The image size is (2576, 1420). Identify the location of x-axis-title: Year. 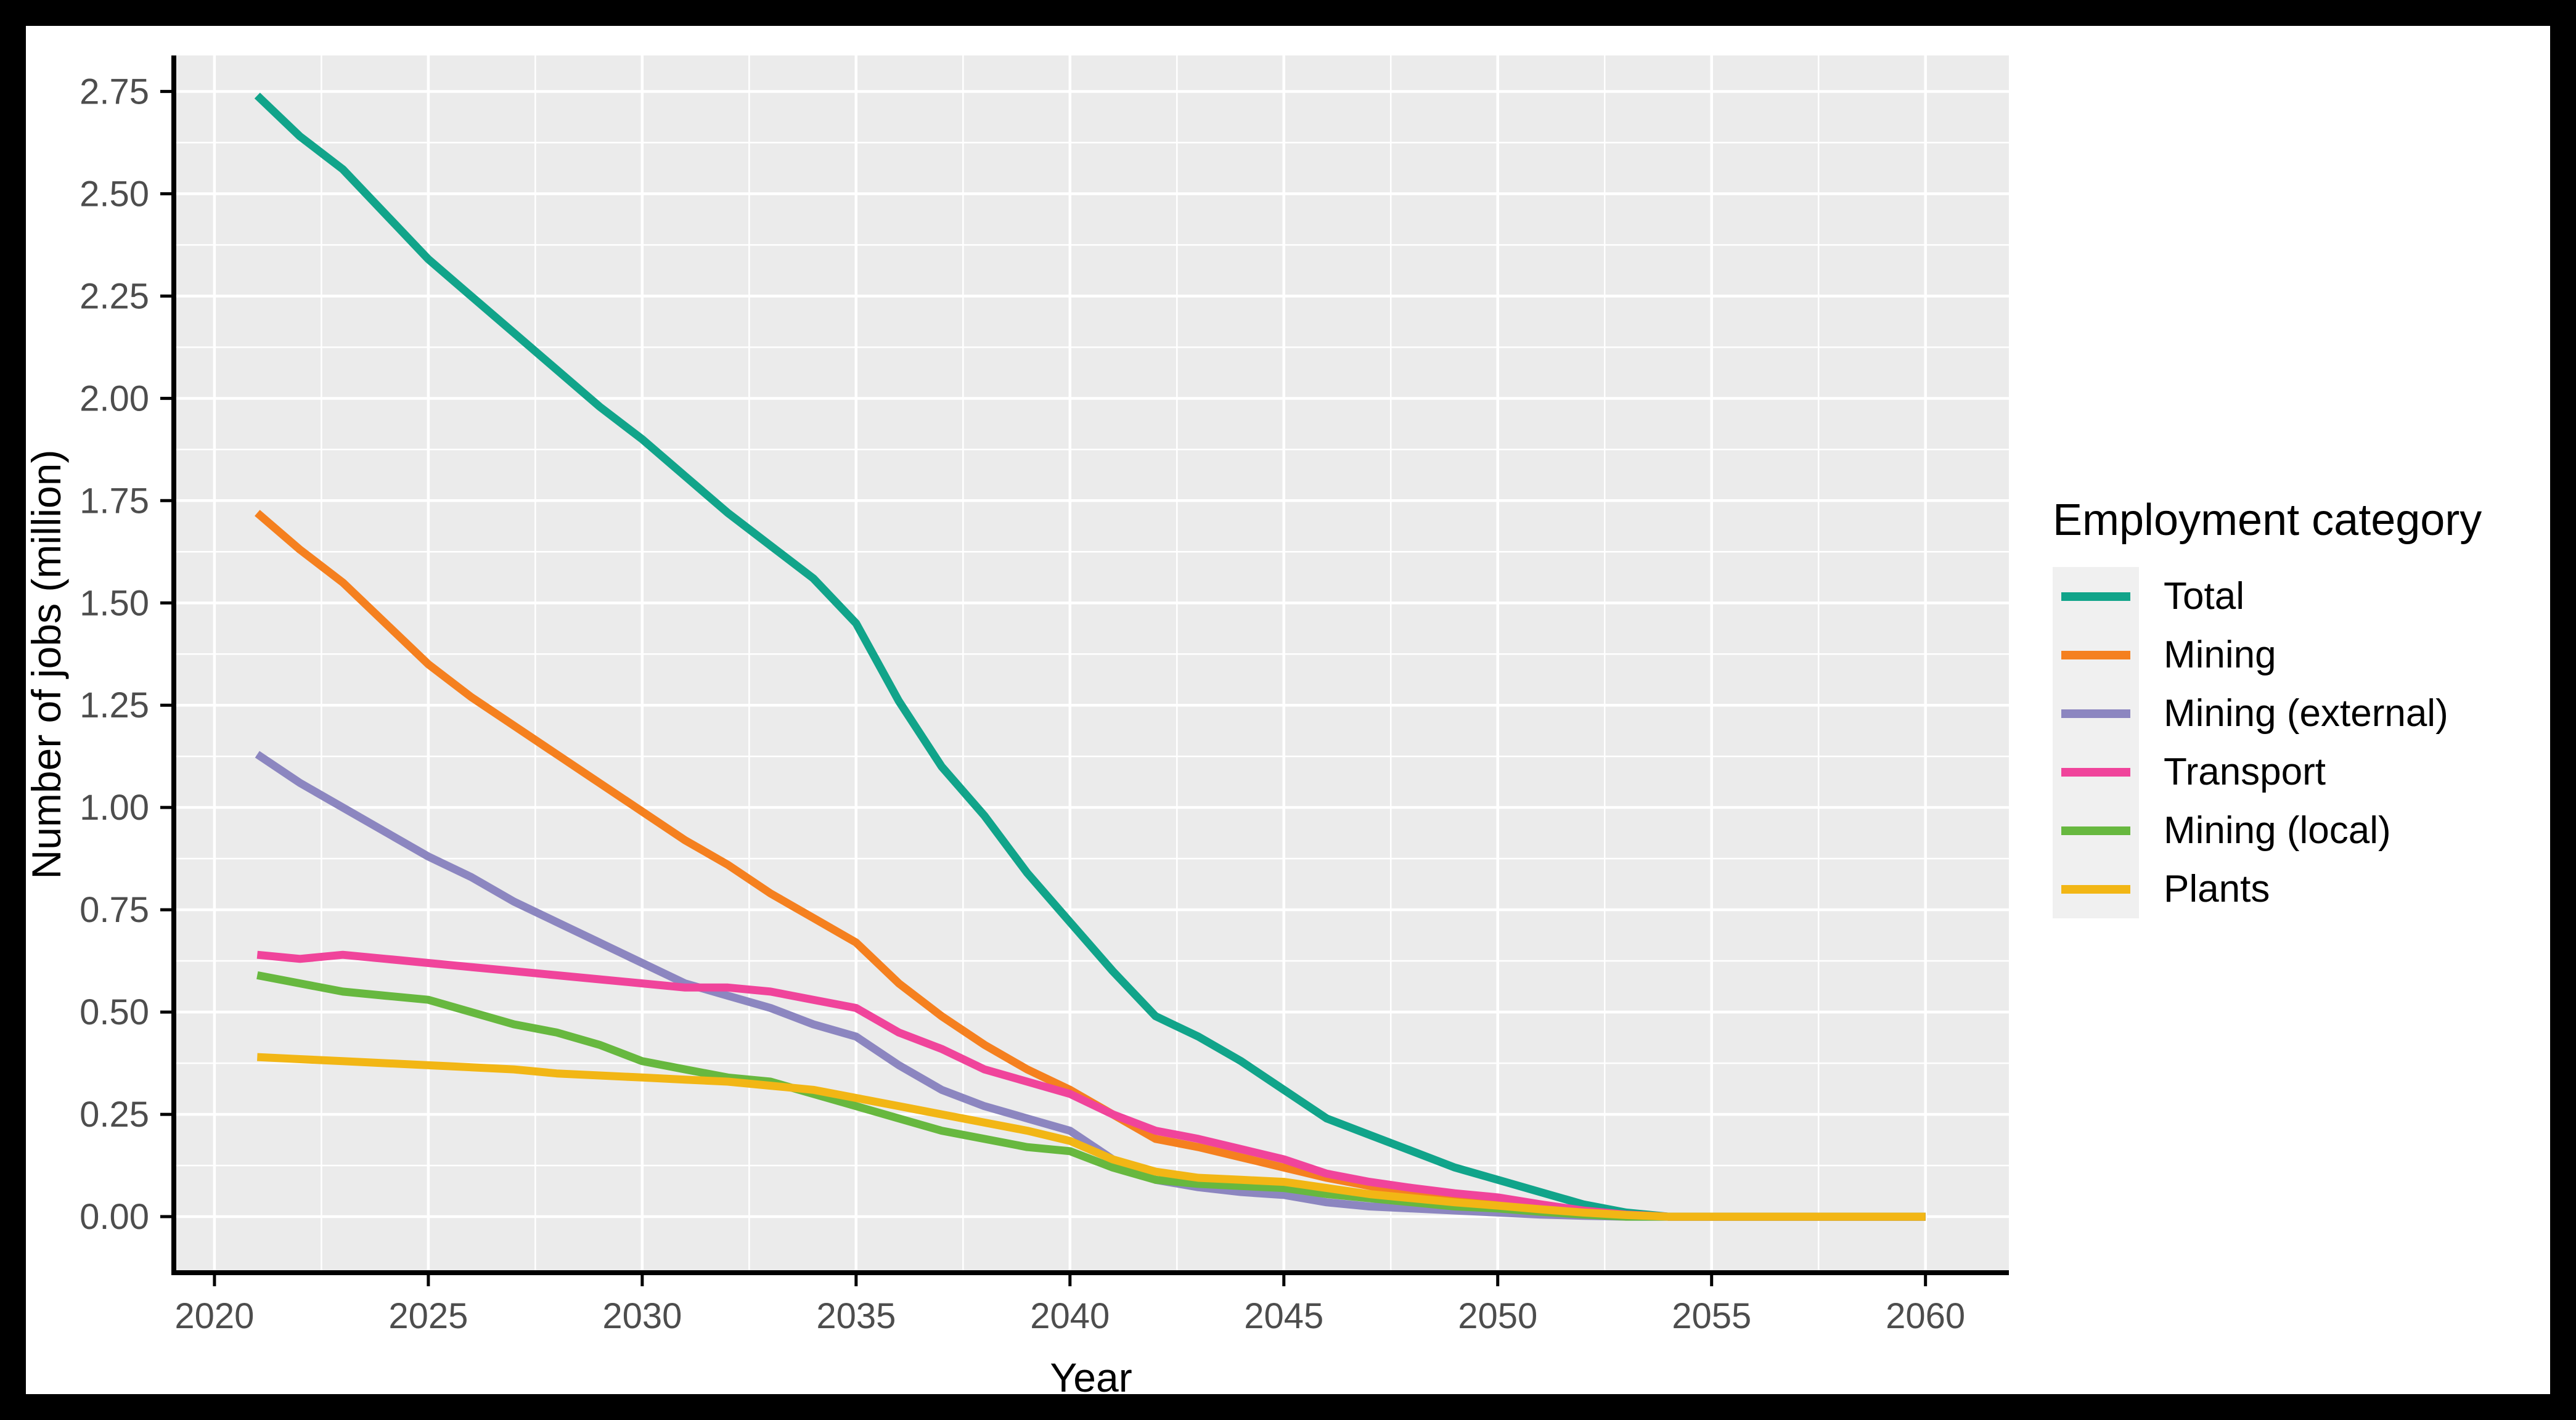
(1091, 1377).